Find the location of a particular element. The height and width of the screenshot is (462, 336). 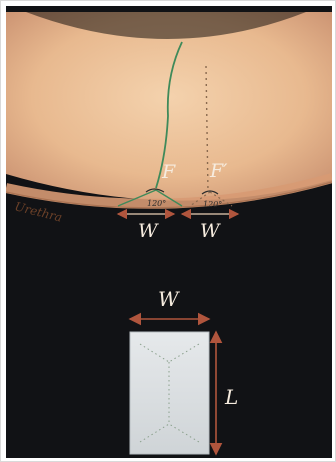

angle-label-right: 120° is located at coordinates (212, 204).